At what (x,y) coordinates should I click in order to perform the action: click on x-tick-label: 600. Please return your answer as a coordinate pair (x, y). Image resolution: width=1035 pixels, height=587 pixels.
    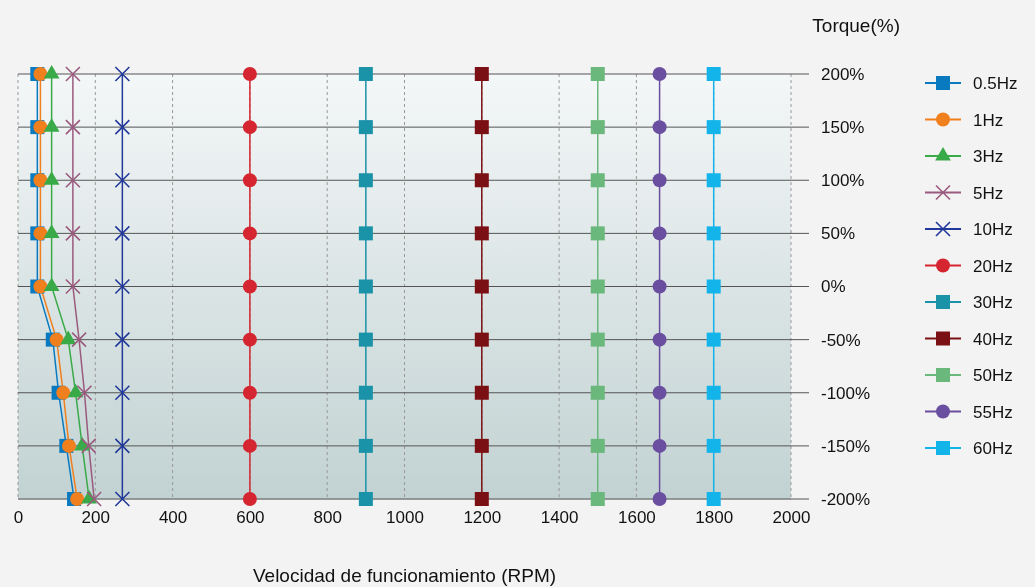
    Looking at the image, I should click on (250, 518).